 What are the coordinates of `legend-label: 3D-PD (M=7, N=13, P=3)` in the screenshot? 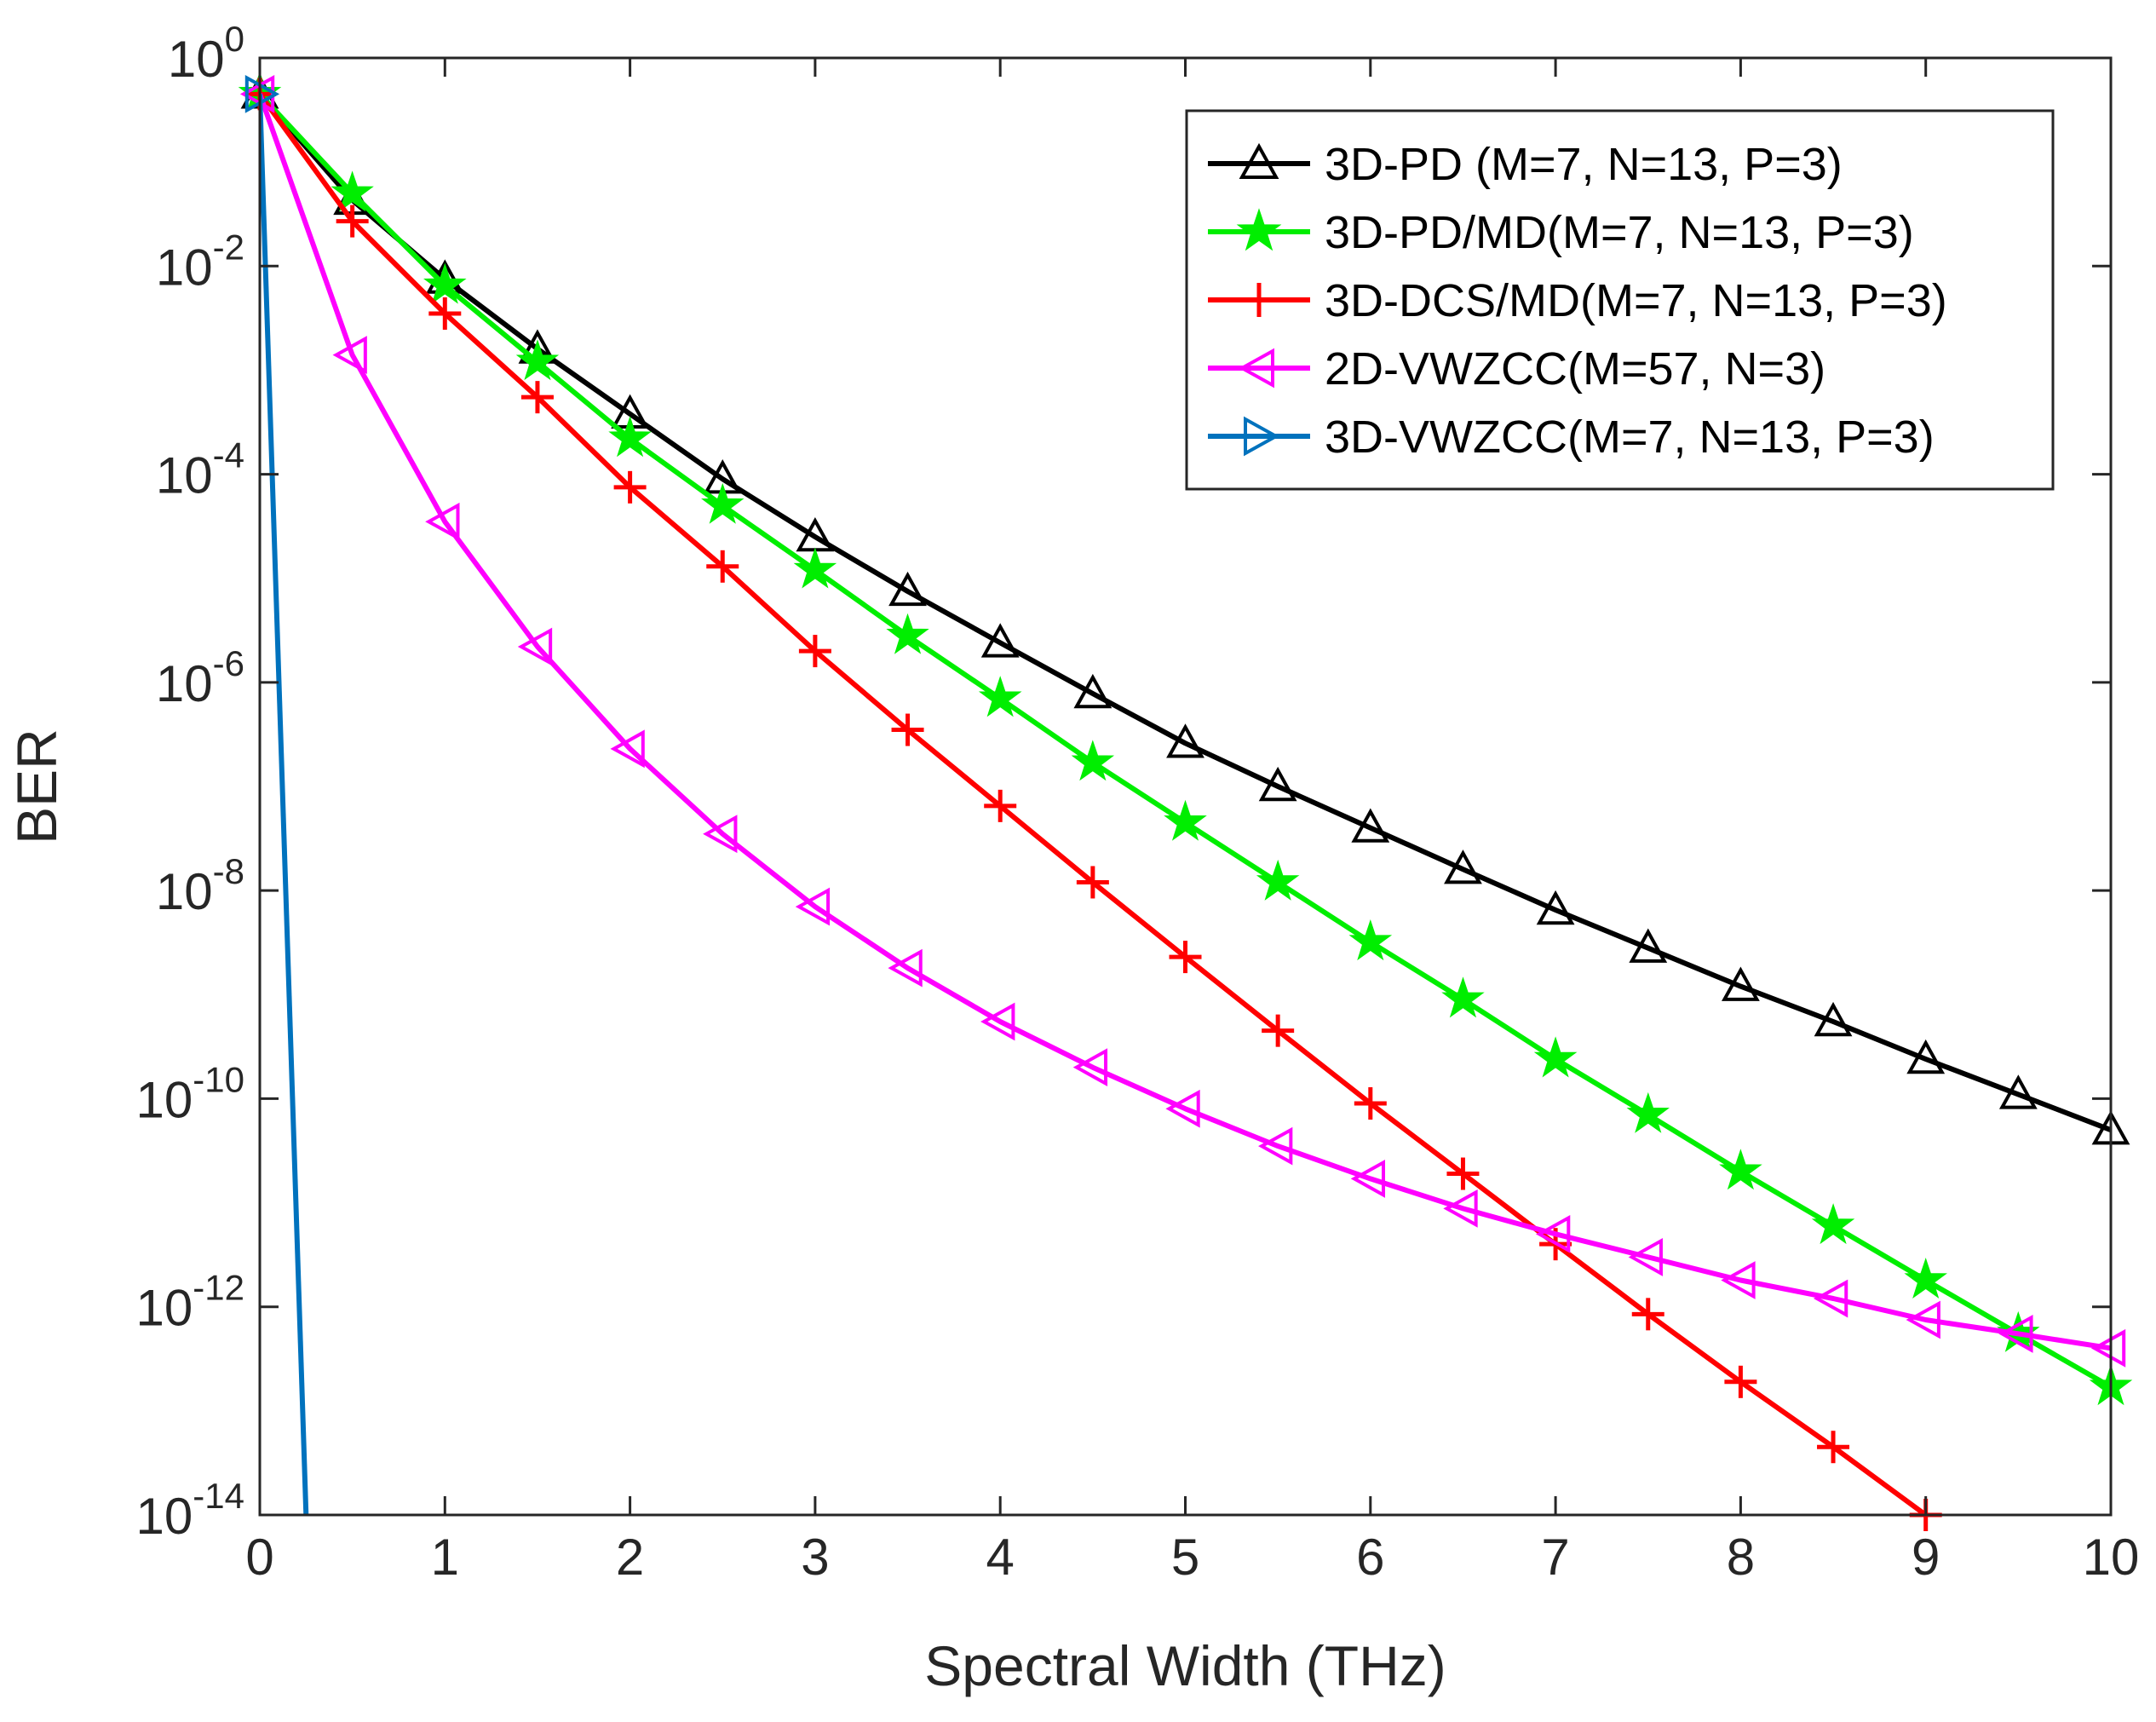 It's located at (1584, 164).